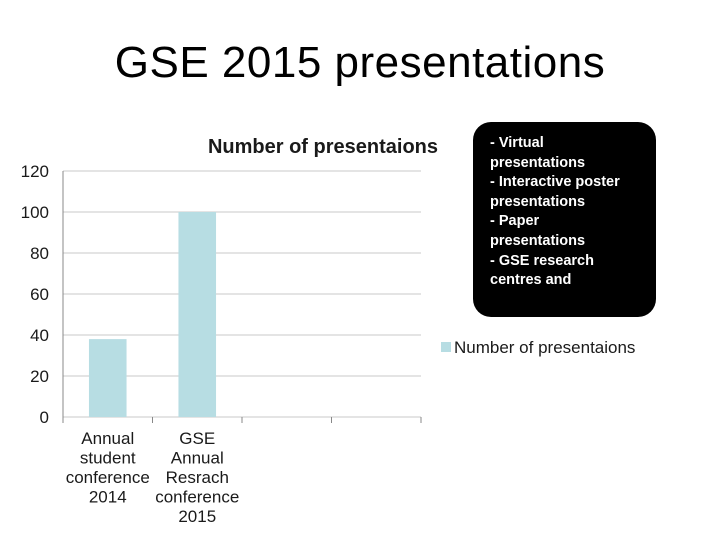  Describe the element at coordinates (517, 143) in the screenshot. I see `annotation-line: - Virtual` at that location.